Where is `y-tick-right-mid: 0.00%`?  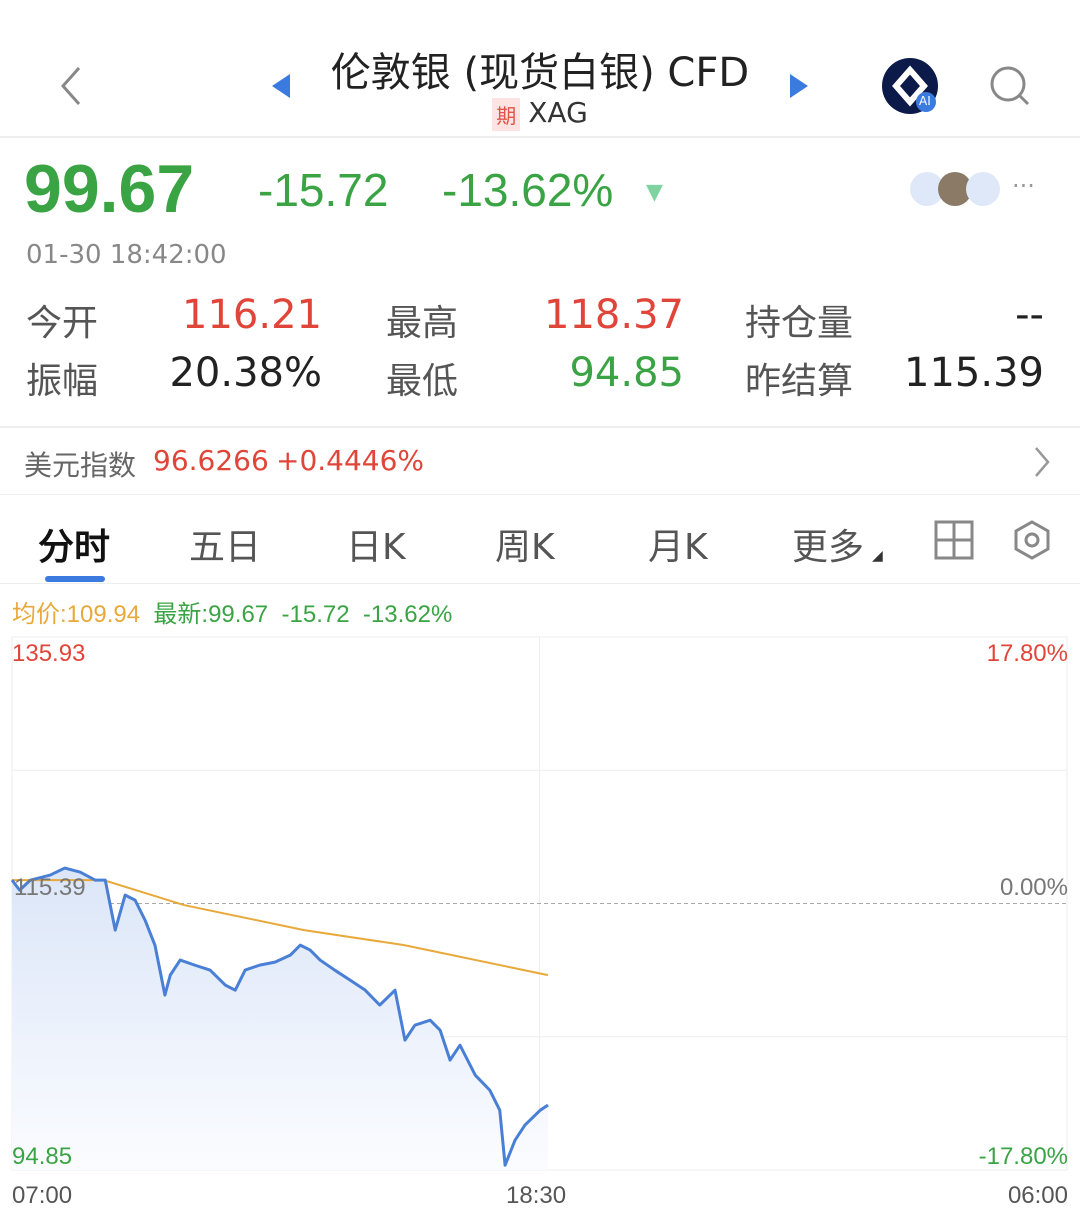
y-tick-right-mid: 0.00% is located at coordinates (1033, 887).